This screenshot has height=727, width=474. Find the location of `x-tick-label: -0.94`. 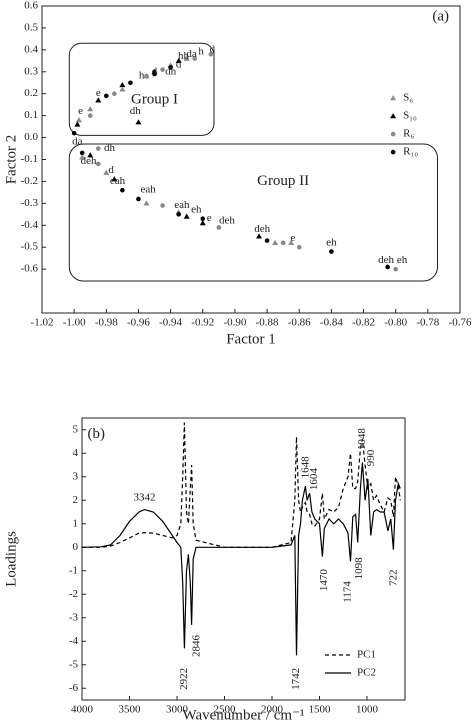

x-tick-label: -0.94 is located at coordinates (170, 323).